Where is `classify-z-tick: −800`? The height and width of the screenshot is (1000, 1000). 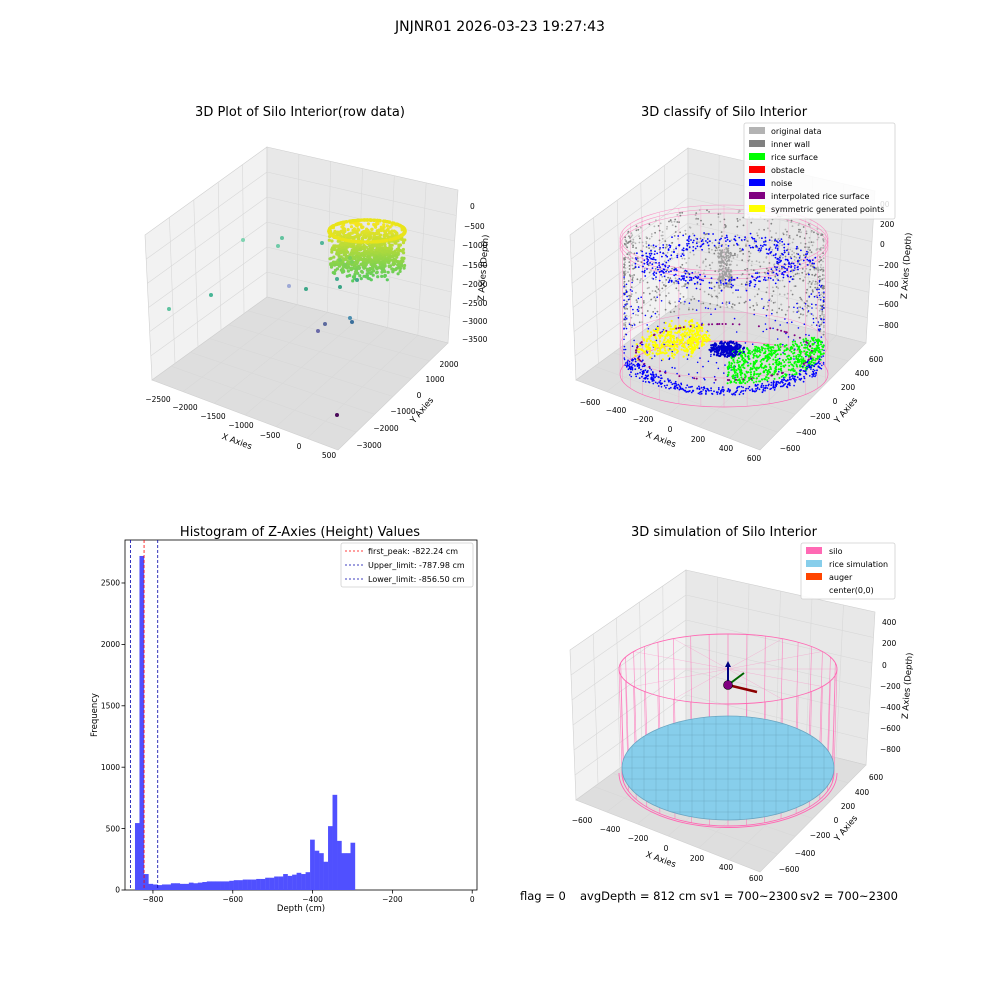 classify-z-tick: −800 is located at coordinates (888, 325).